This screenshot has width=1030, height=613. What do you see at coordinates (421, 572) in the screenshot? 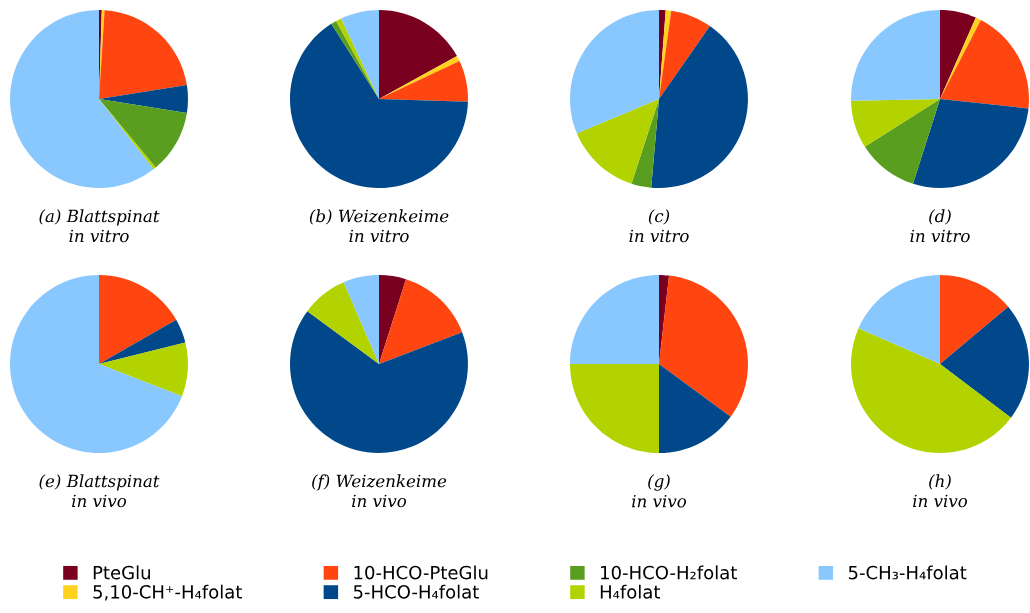
I see `legend-label: 10-HCO-PteGlu` at bounding box center [421, 572].